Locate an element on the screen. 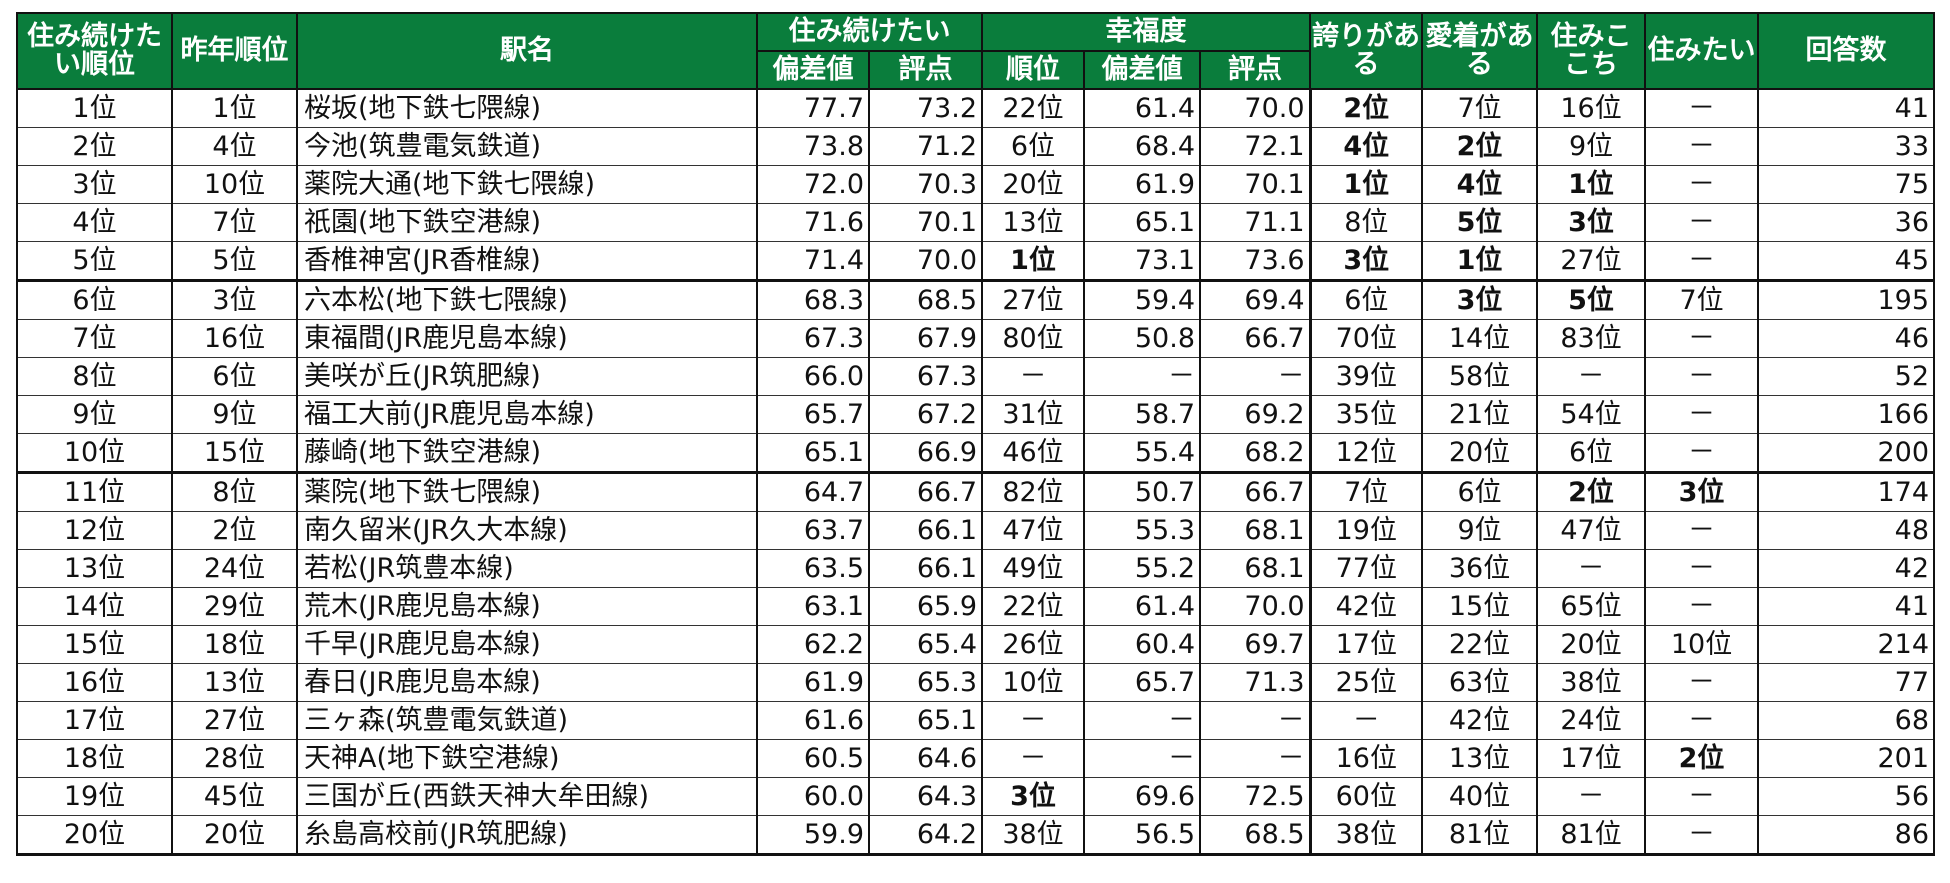 Image resolution: width=1950 pixels, height=883 pixels. cell-sumitsuzuke-score: 70.3 is located at coordinates (925, 184).